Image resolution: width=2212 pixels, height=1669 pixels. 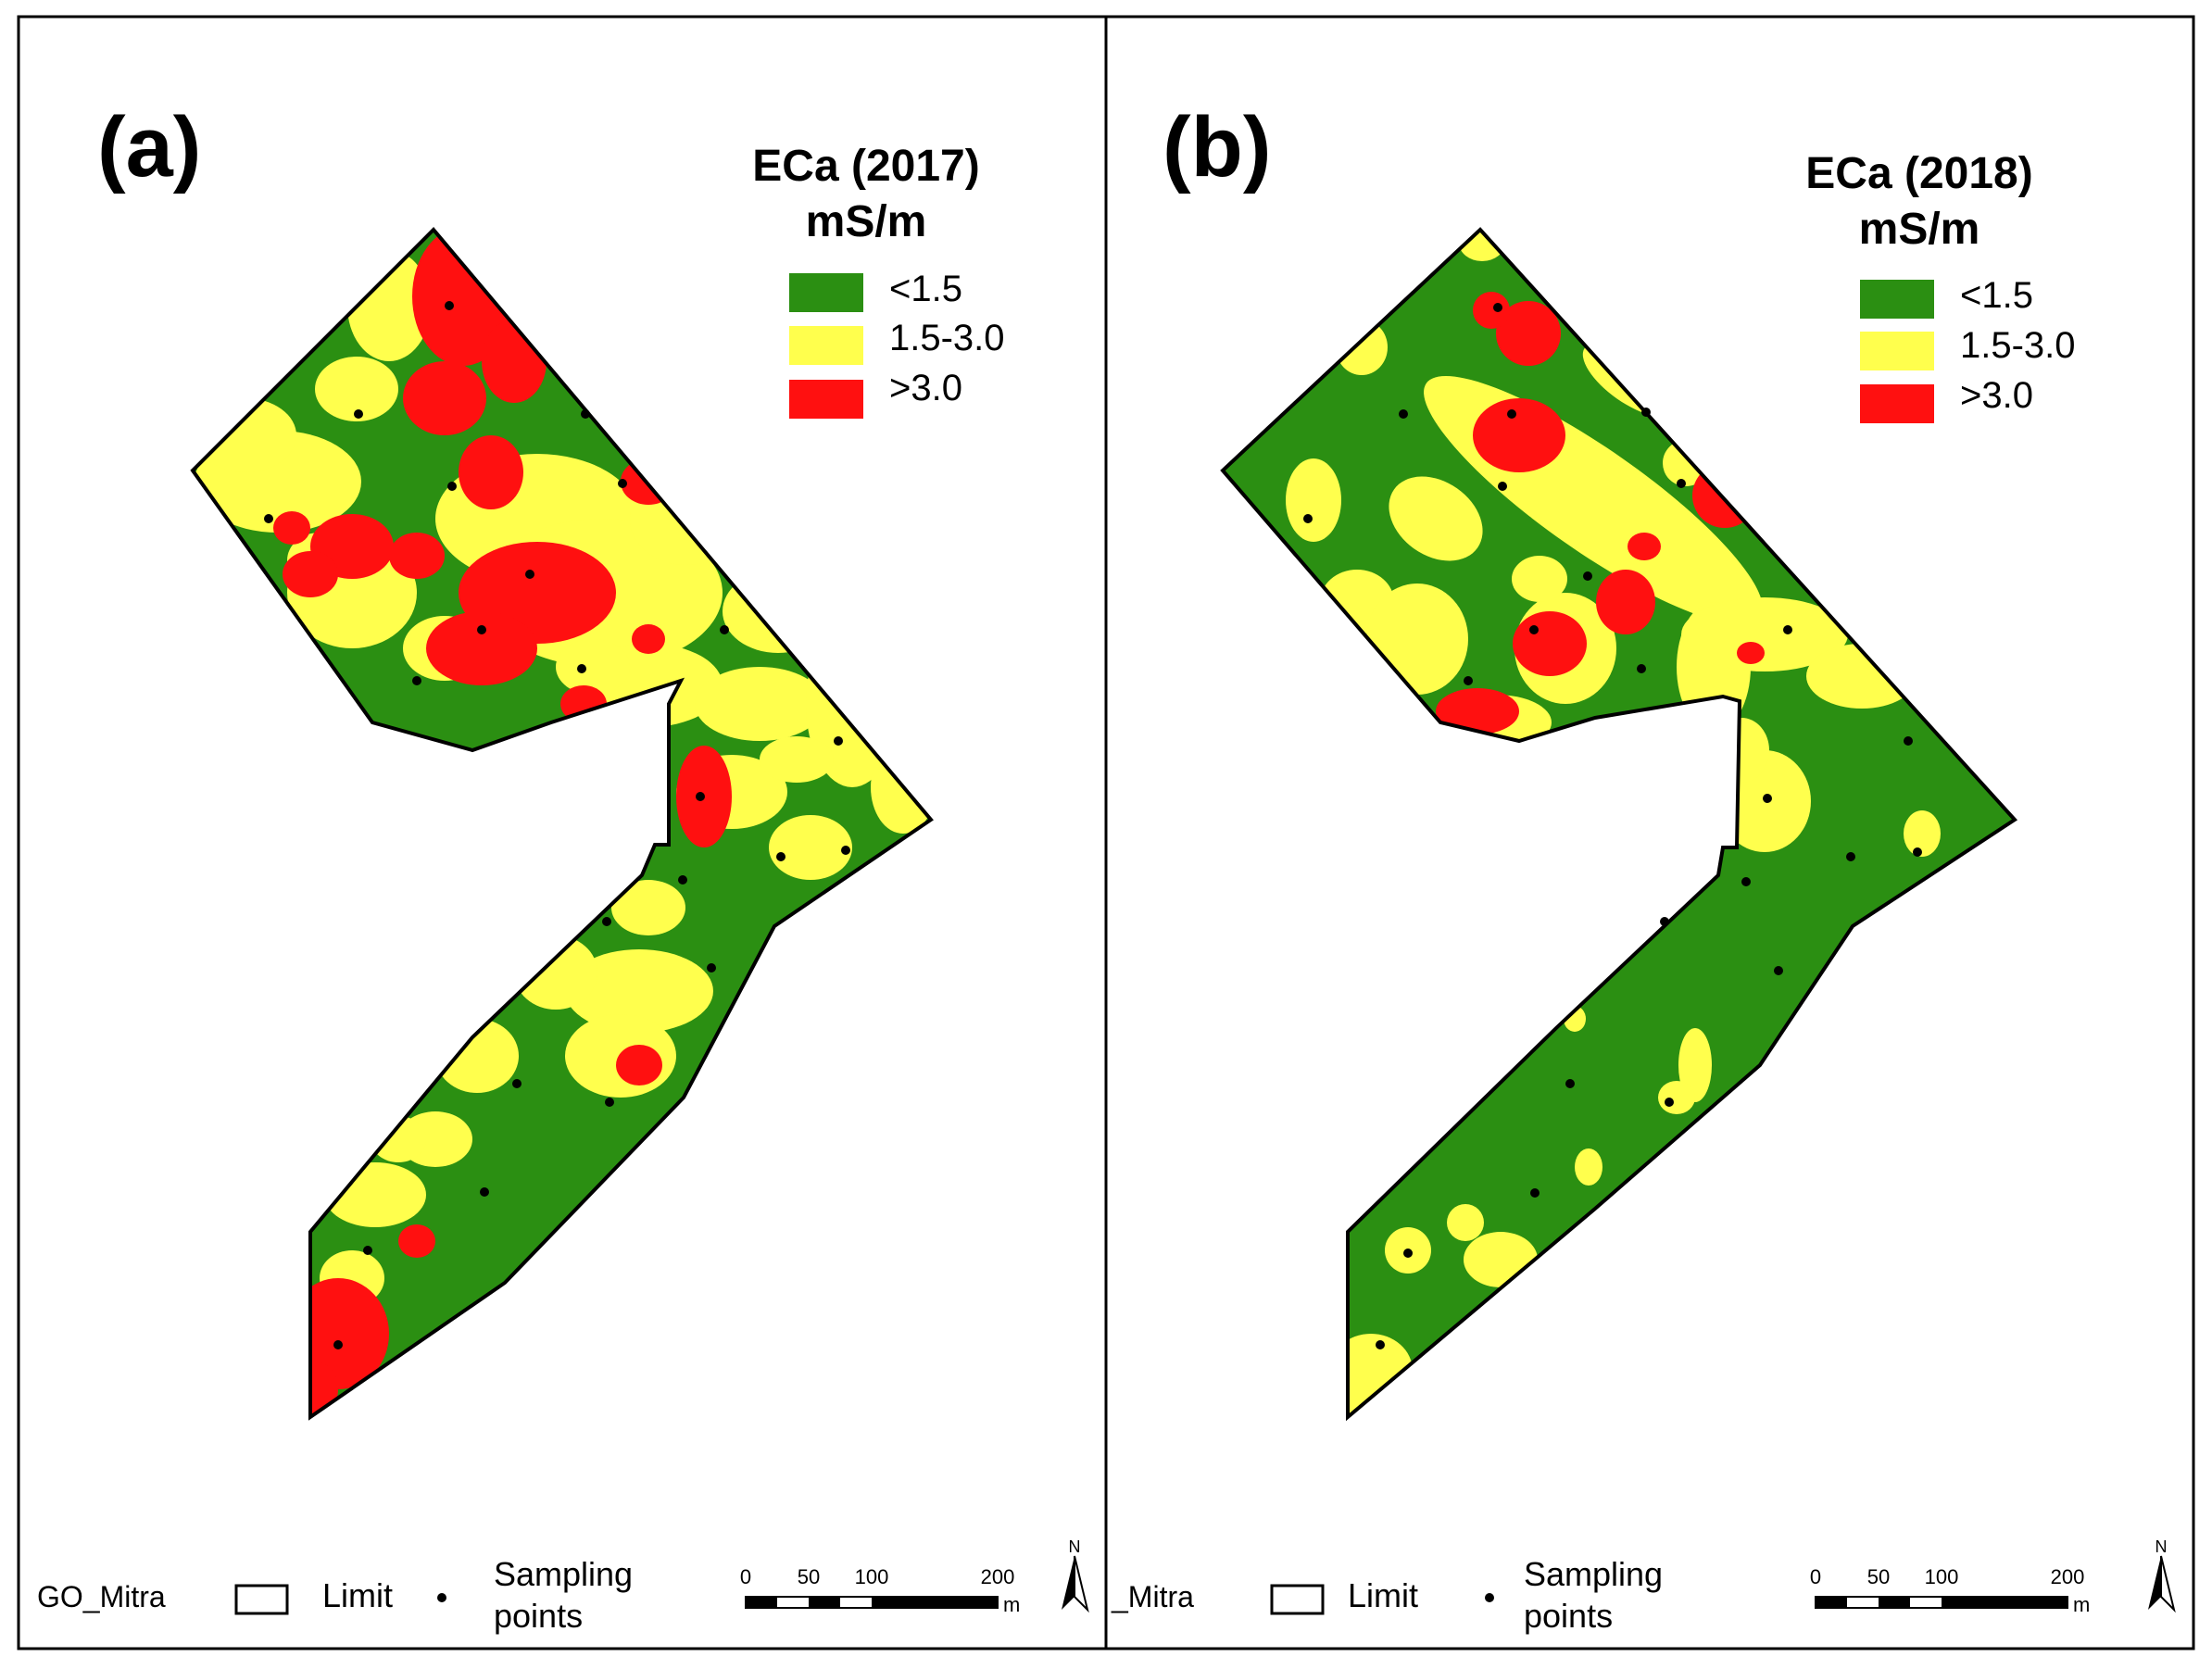 What do you see at coordinates (826, 399) in the screenshot?
I see `panel-a-legend-swatch-high` at bounding box center [826, 399].